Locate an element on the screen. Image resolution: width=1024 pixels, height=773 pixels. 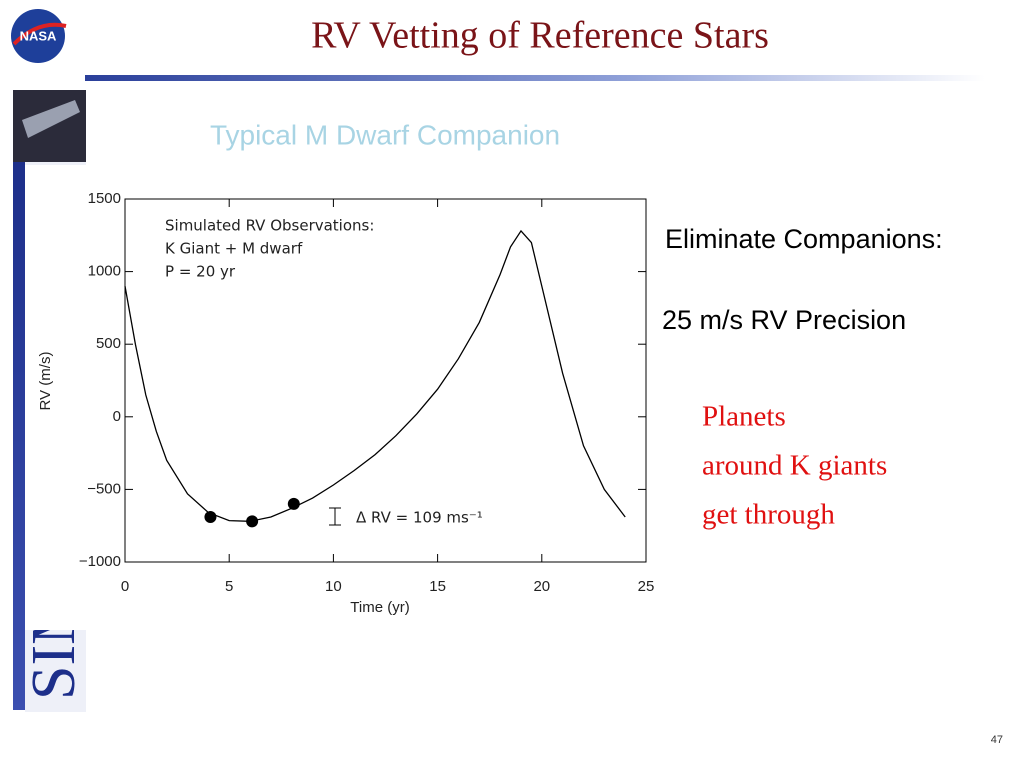
annotation: Simulated RV Observations: is located at coordinates (269, 226).